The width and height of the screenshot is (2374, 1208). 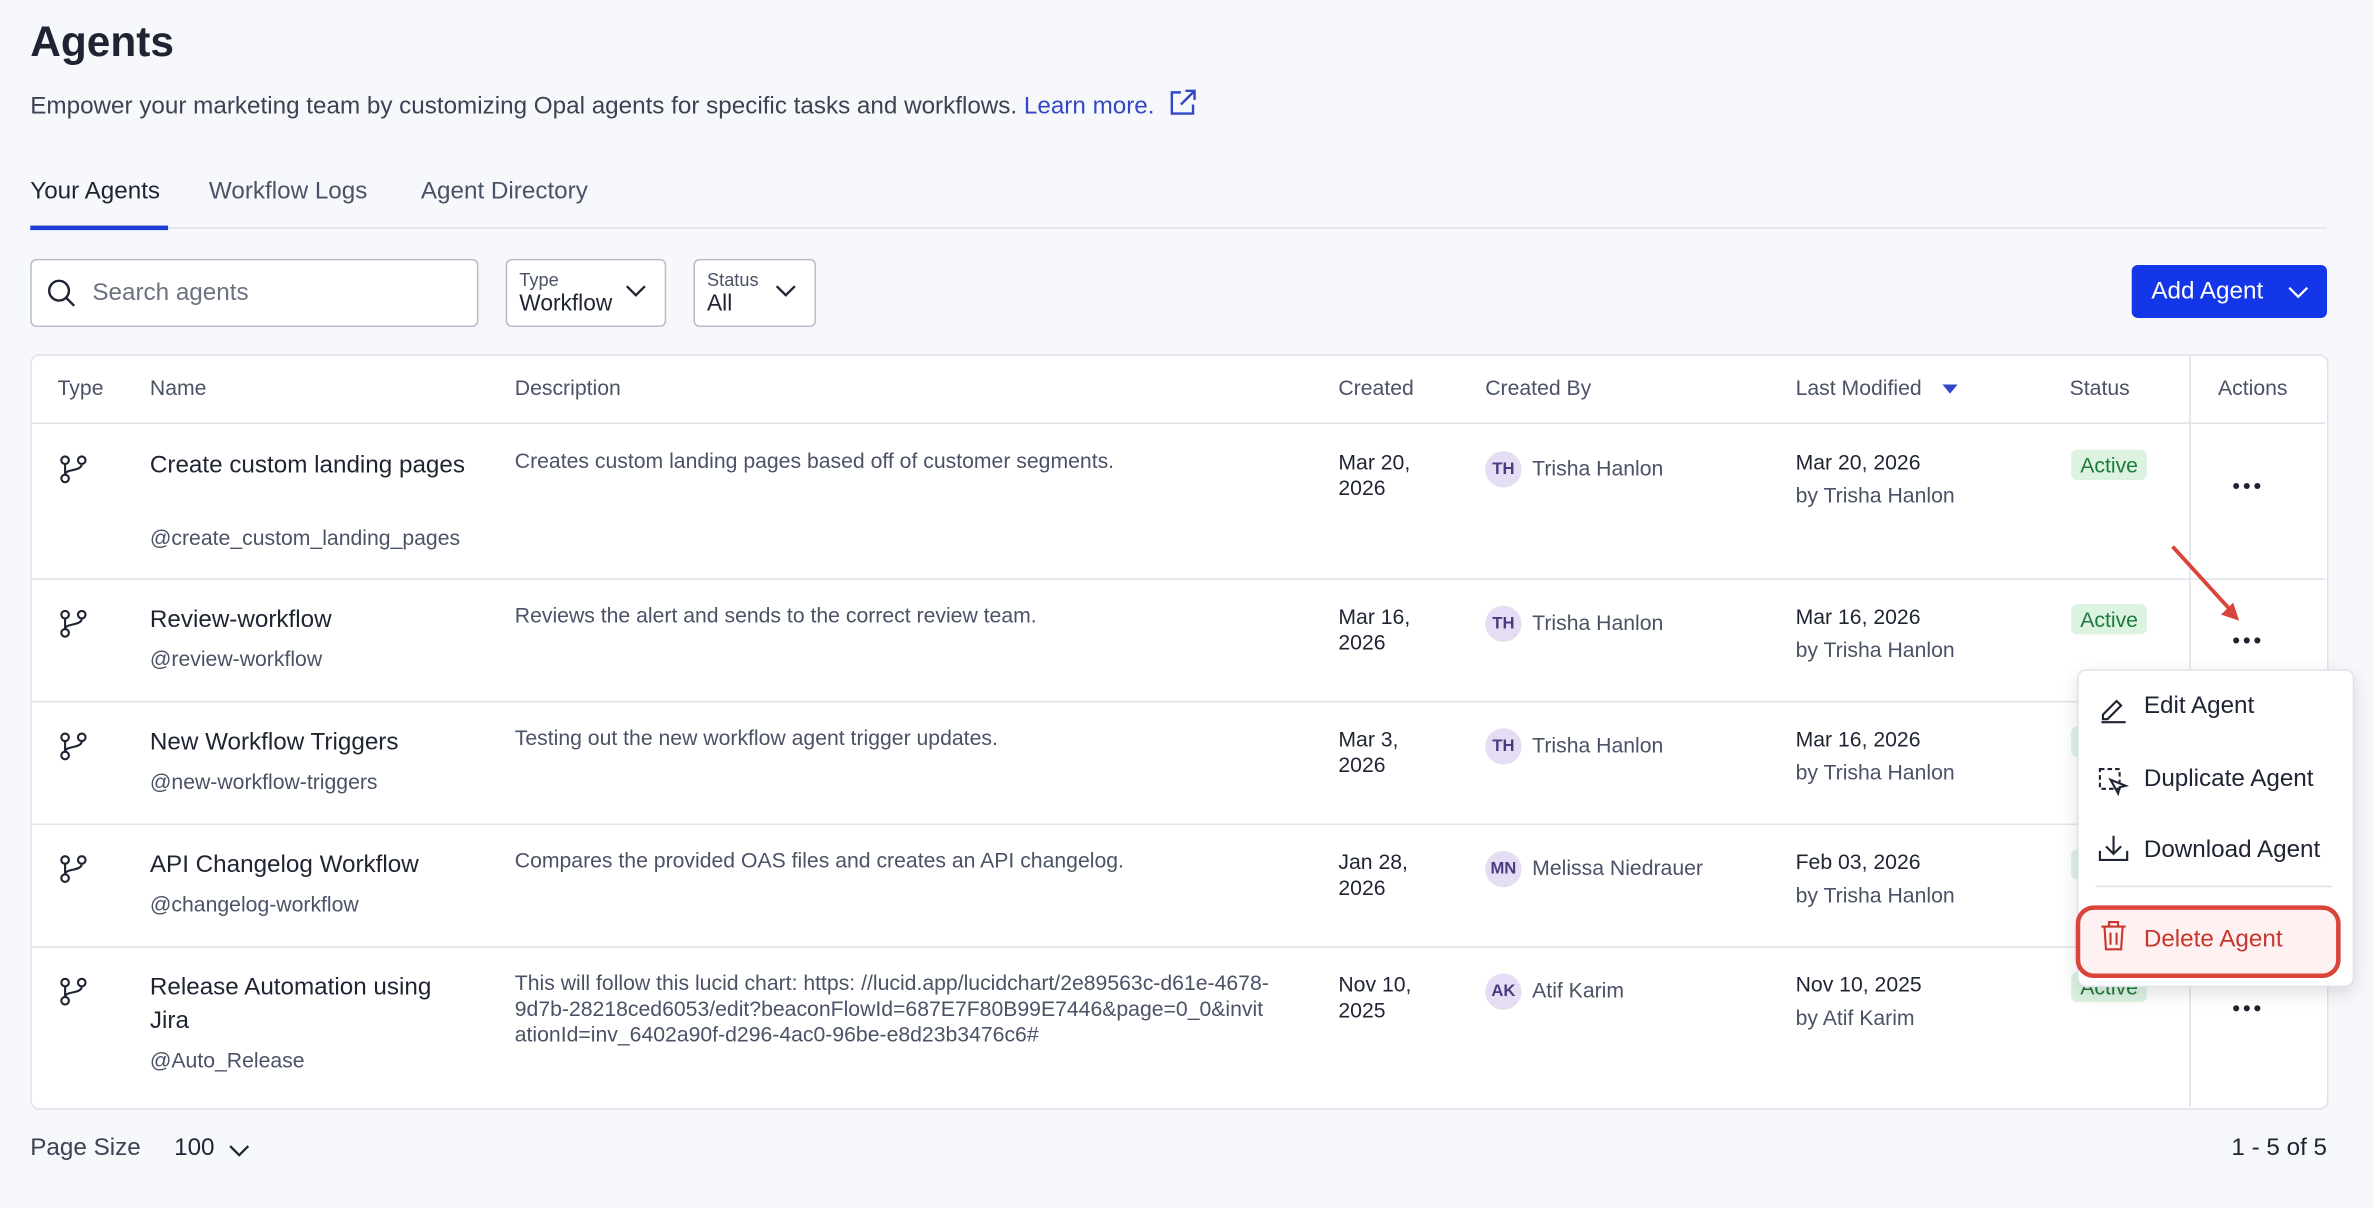 What do you see at coordinates (1950, 389) in the screenshot?
I see `sort-icon` at bounding box center [1950, 389].